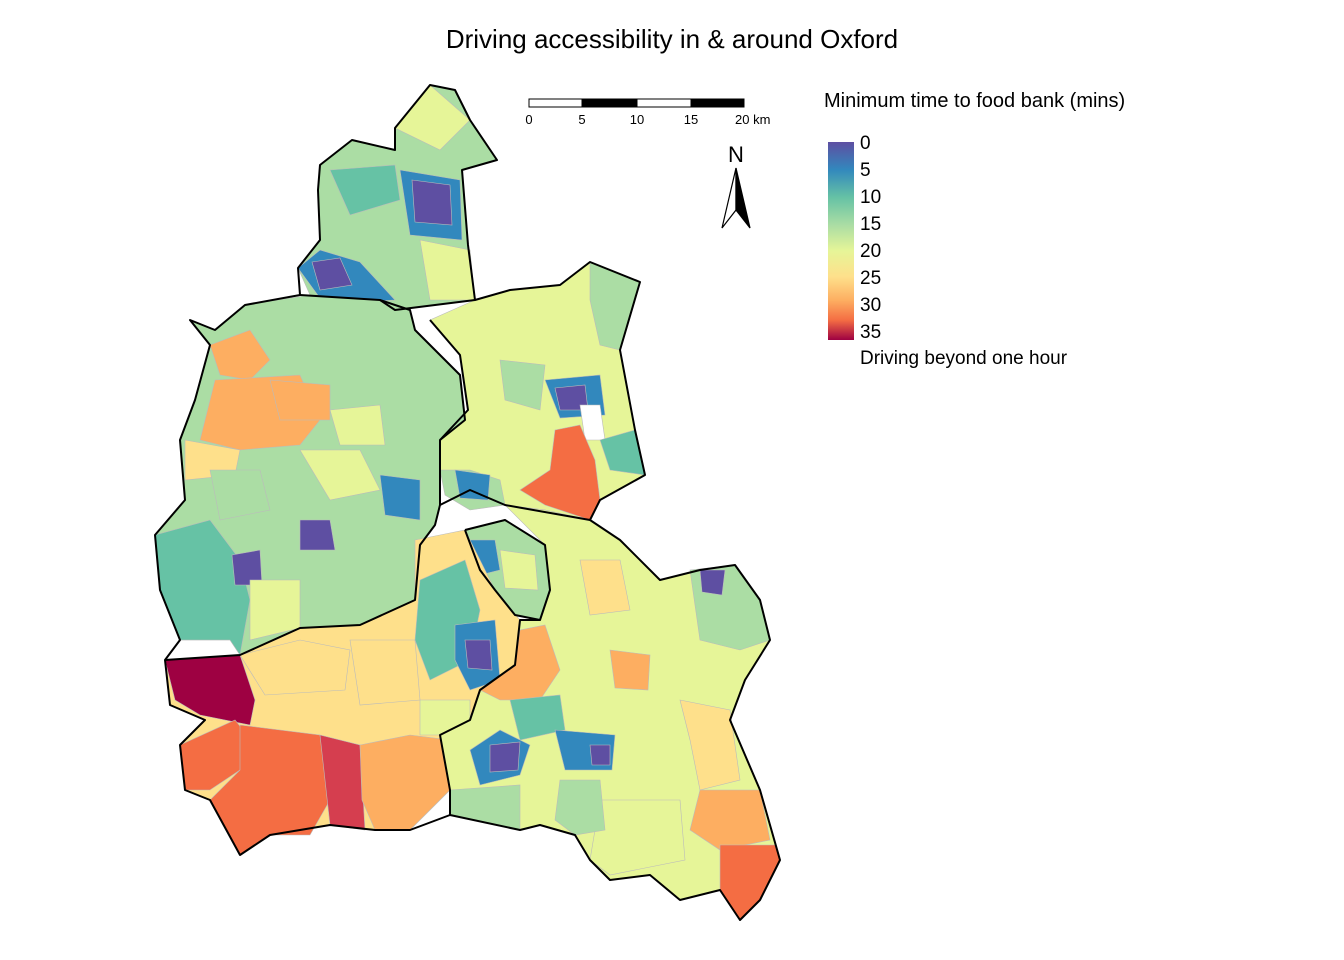  Describe the element at coordinates (865, 170) in the screenshot. I see `legend-tick-5: 5` at that location.